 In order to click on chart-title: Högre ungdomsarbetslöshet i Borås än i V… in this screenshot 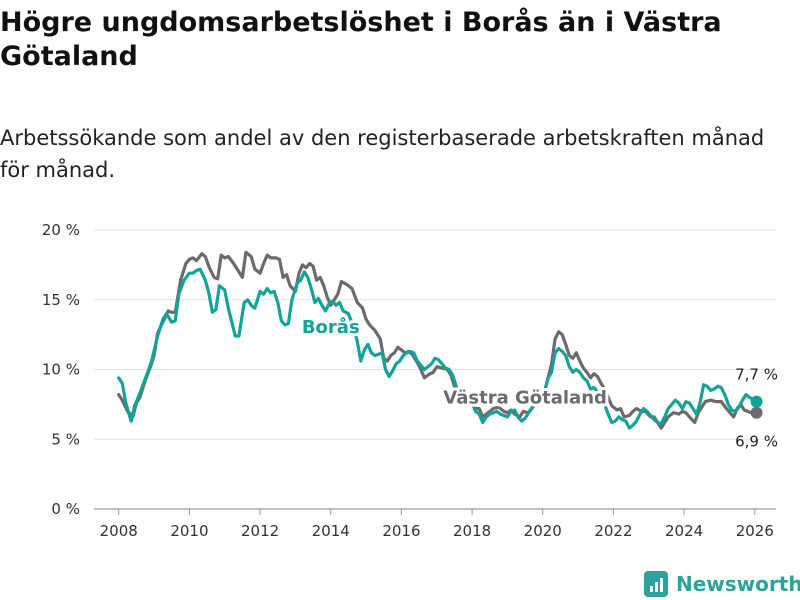, I will do `click(361, 39)`.